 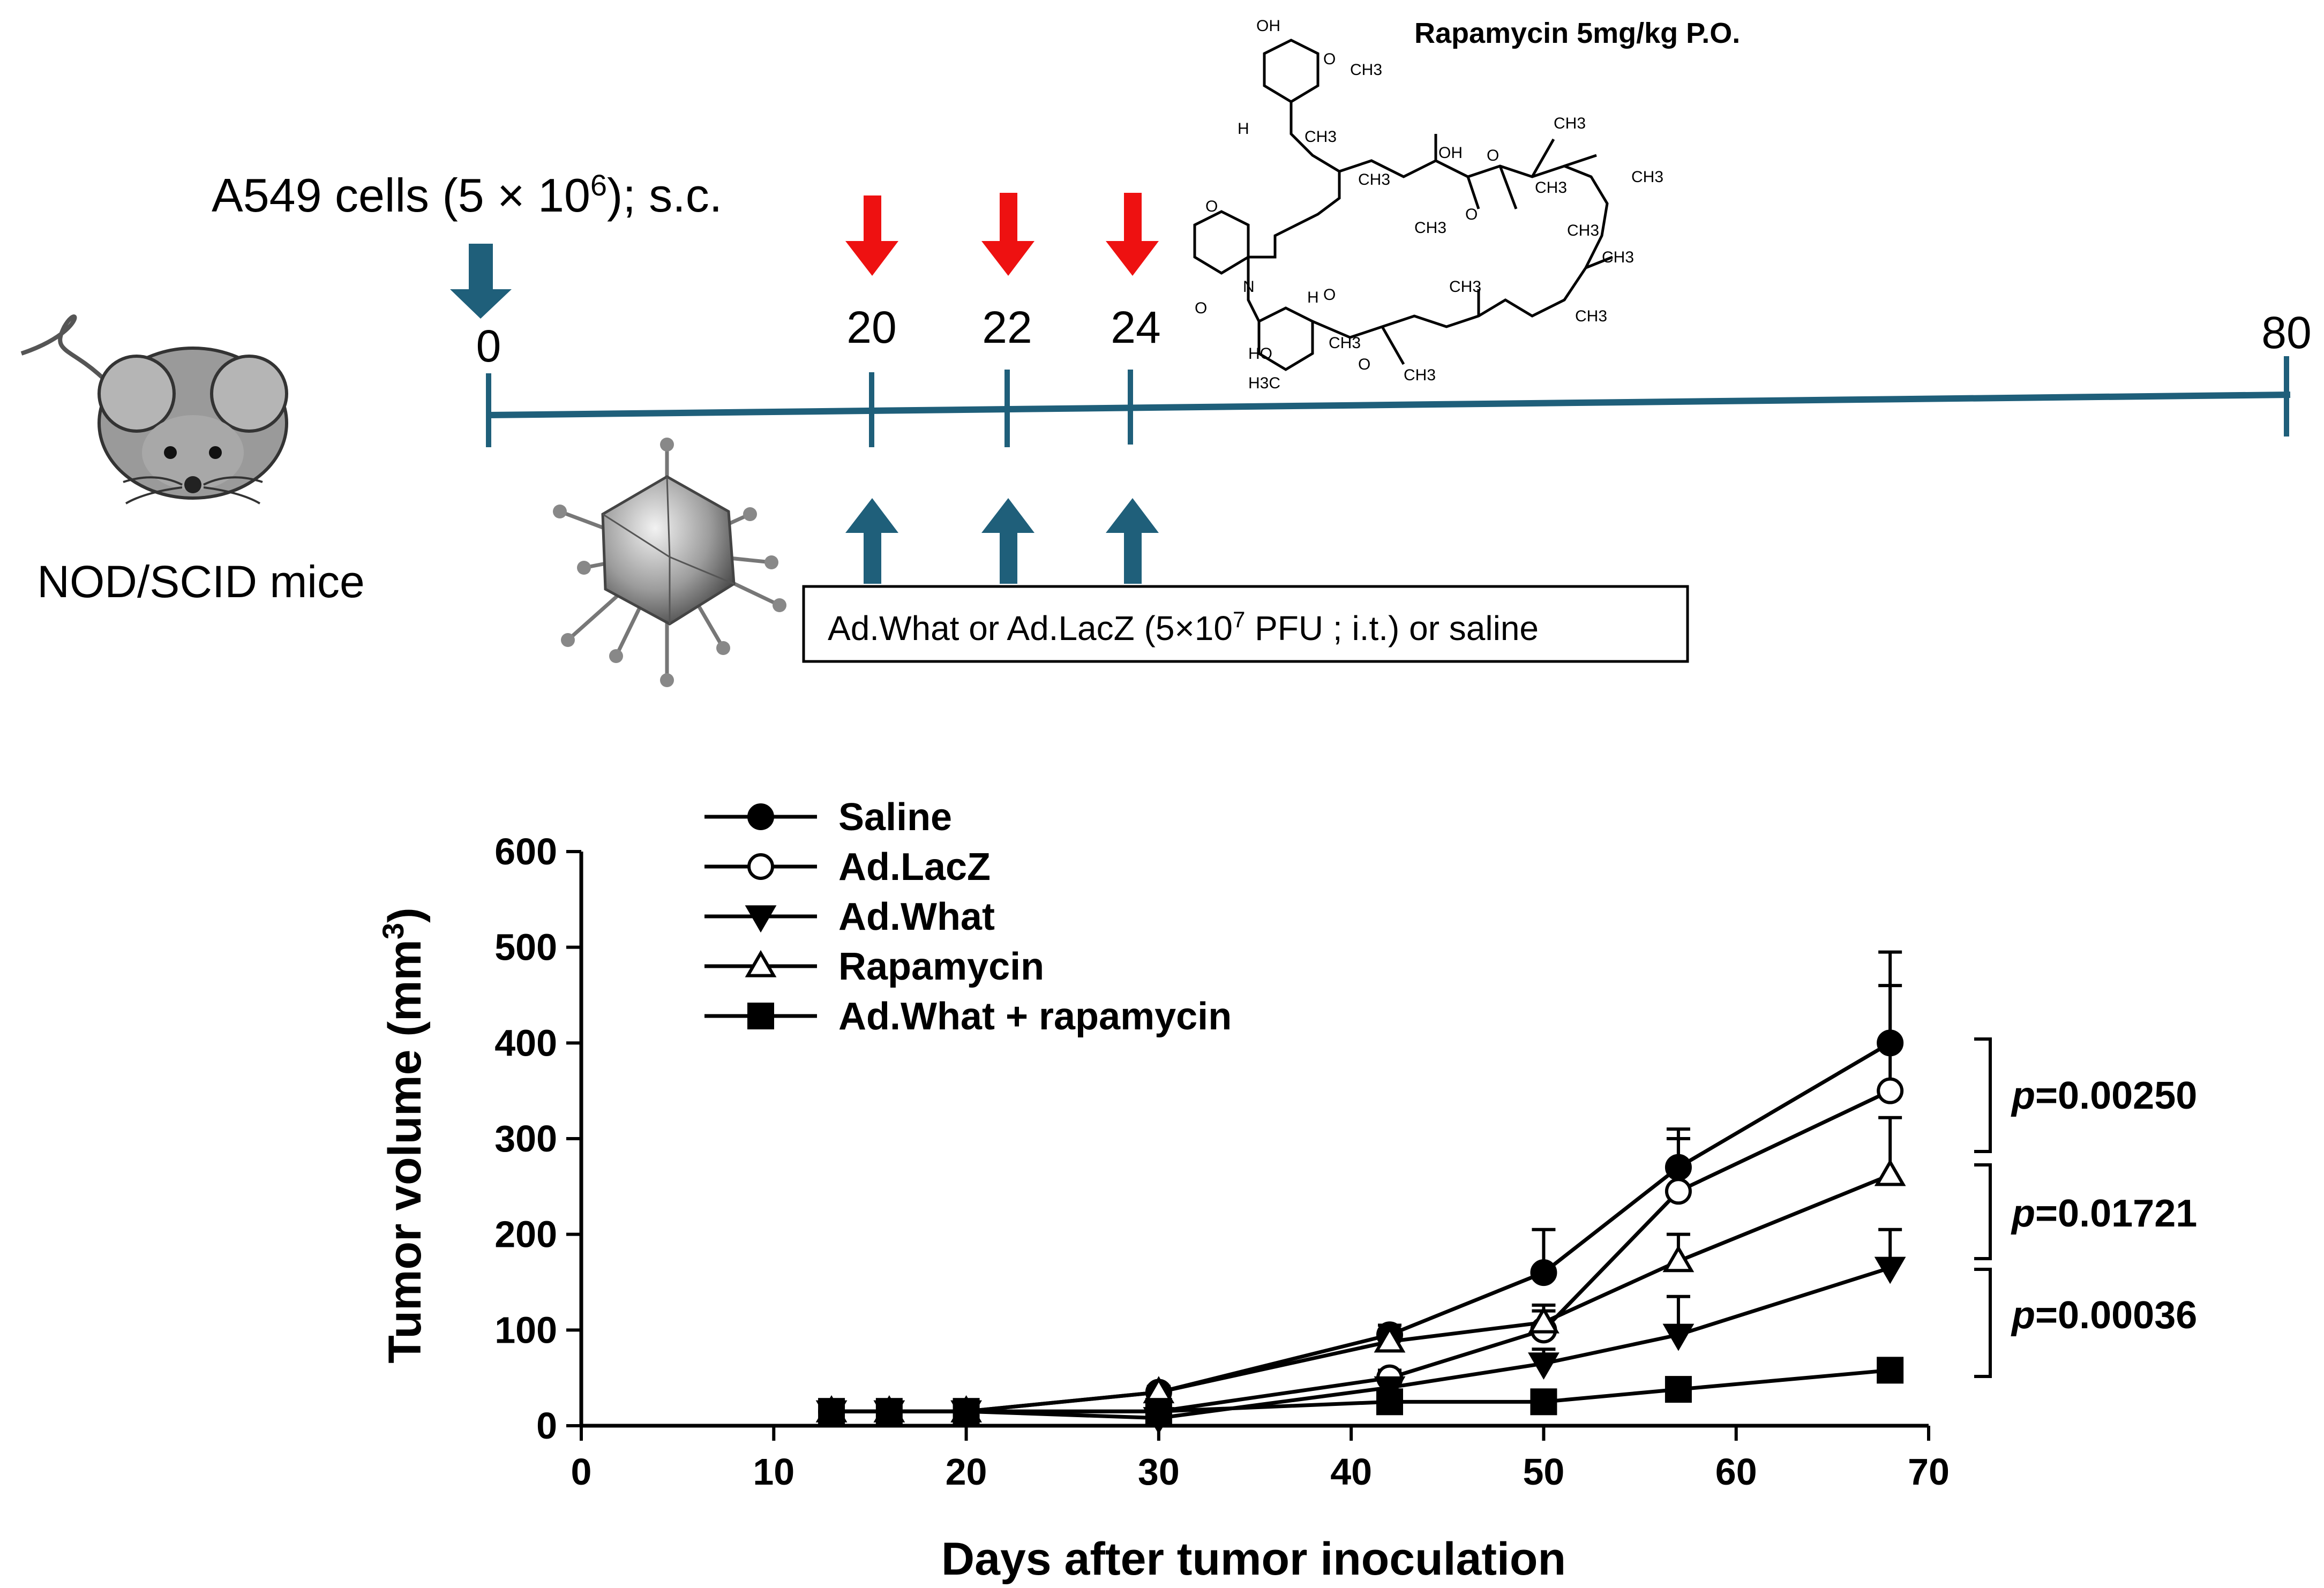 I want to click on rapamycin-arrows, so click(x=1002, y=234).